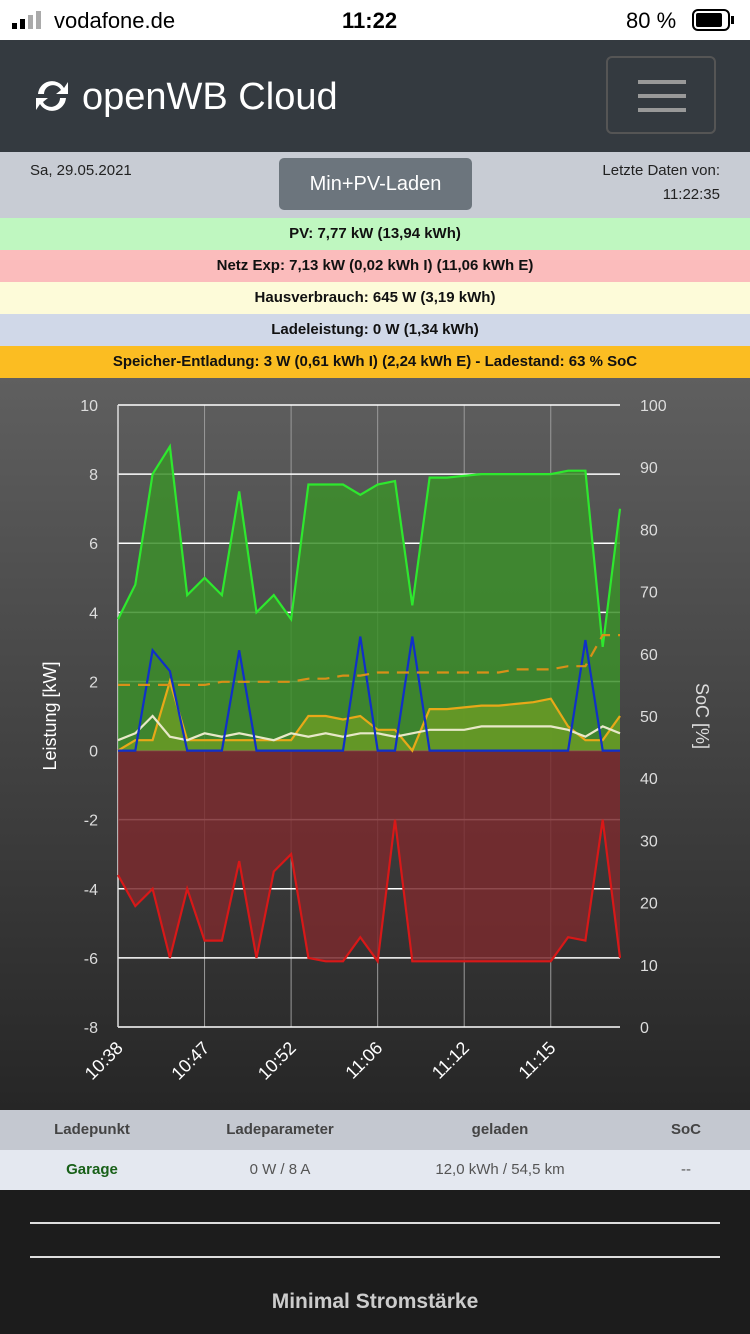 The height and width of the screenshot is (1334, 750). I want to click on house-row: Hausverbrauch: 645 W (3,19 kWh), so click(375, 298).